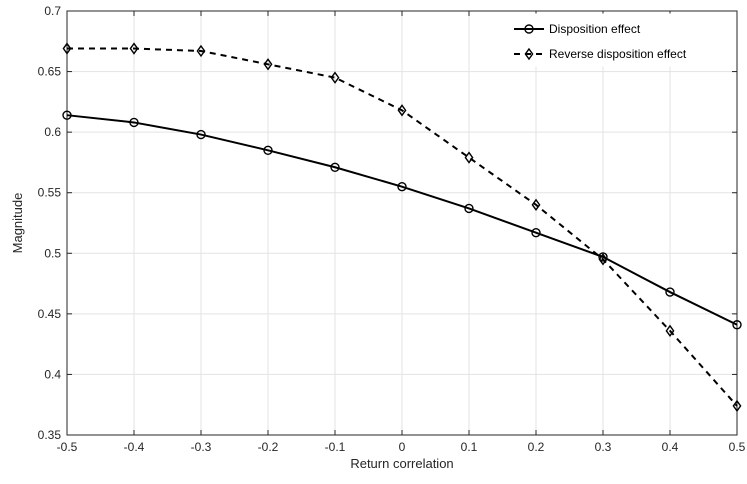  Describe the element at coordinates (335, 447) in the screenshot. I see `x-tick-label: -0.1` at that location.